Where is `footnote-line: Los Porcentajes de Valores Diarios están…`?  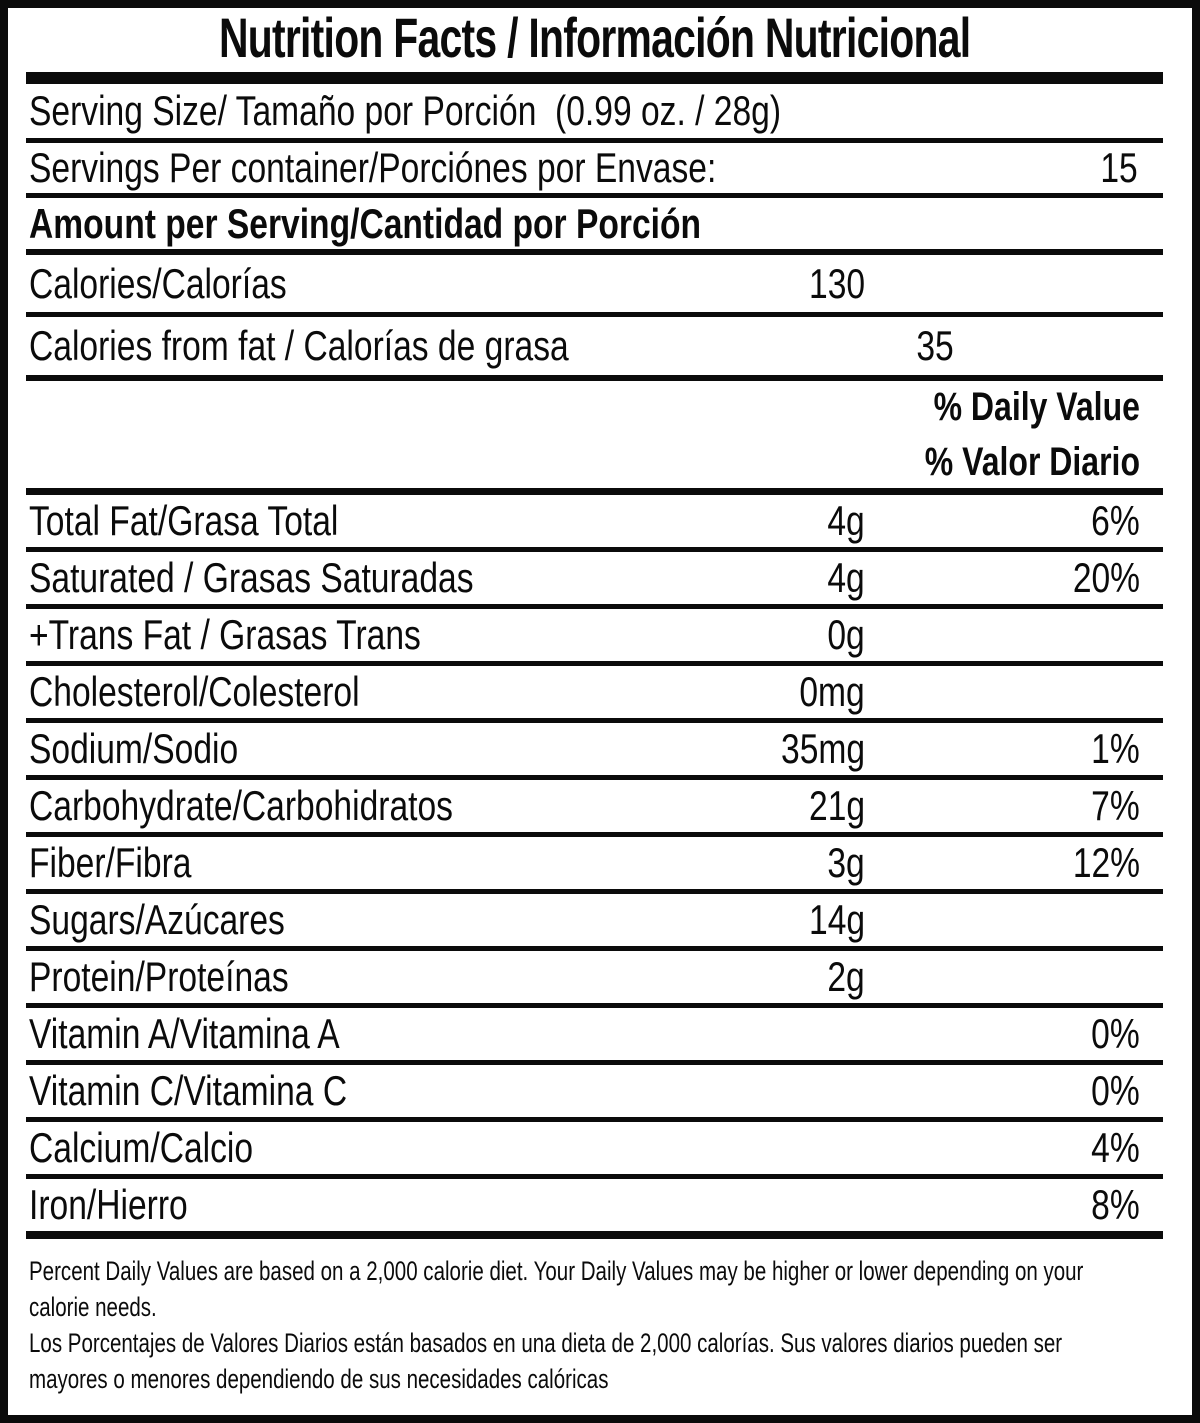 footnote-line: Los Porcentajes de Valores Diarios están… is located at coordinates (546, 1343).